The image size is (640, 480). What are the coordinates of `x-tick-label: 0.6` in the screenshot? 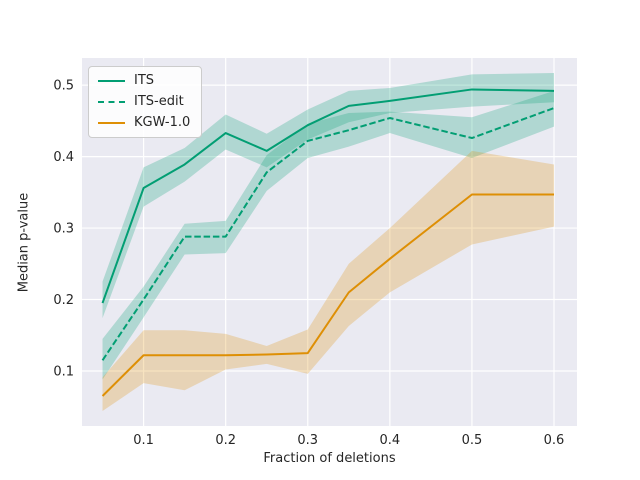 It's located at (554, 440).